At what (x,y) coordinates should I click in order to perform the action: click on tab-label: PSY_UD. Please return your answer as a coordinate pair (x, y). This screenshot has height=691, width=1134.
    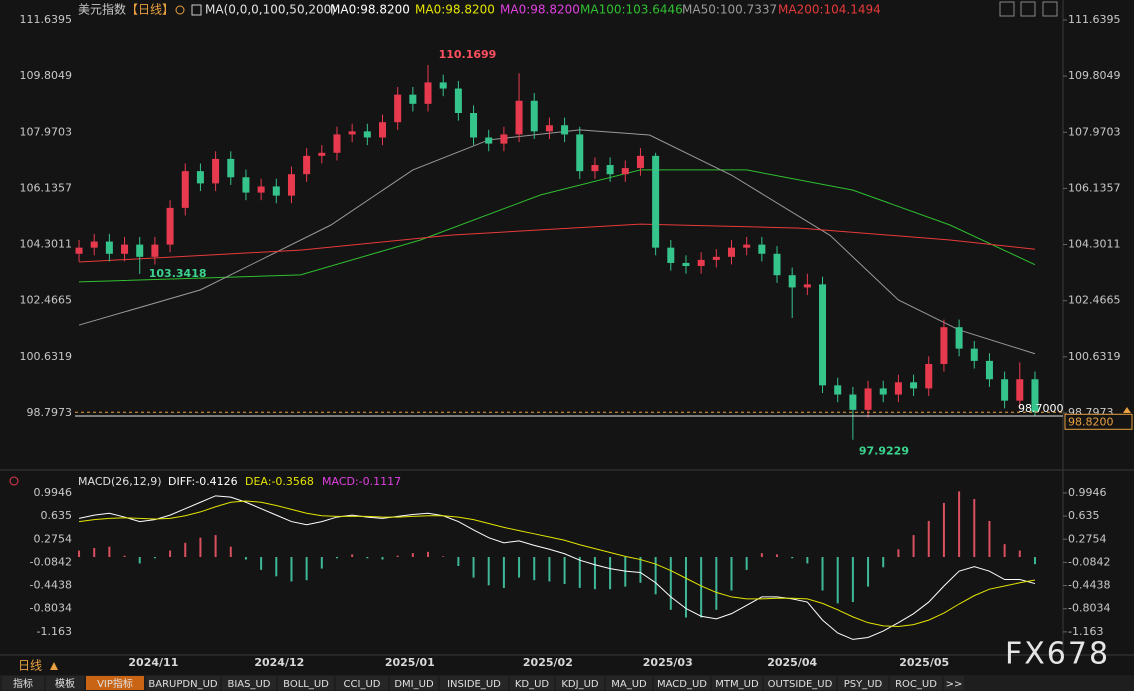
    Looking at the image, I should click on (863, 684).